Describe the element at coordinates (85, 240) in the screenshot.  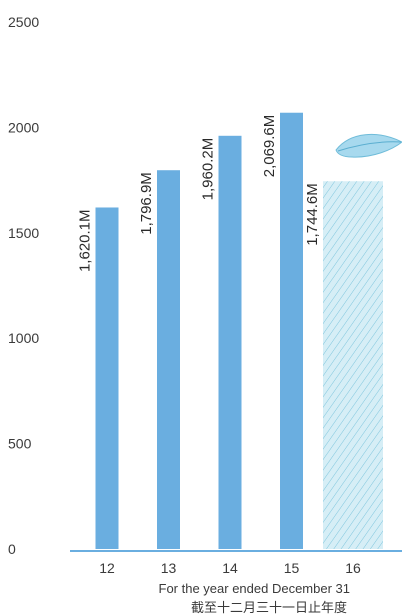
I see `data-label: 1,620.1M` at that location.